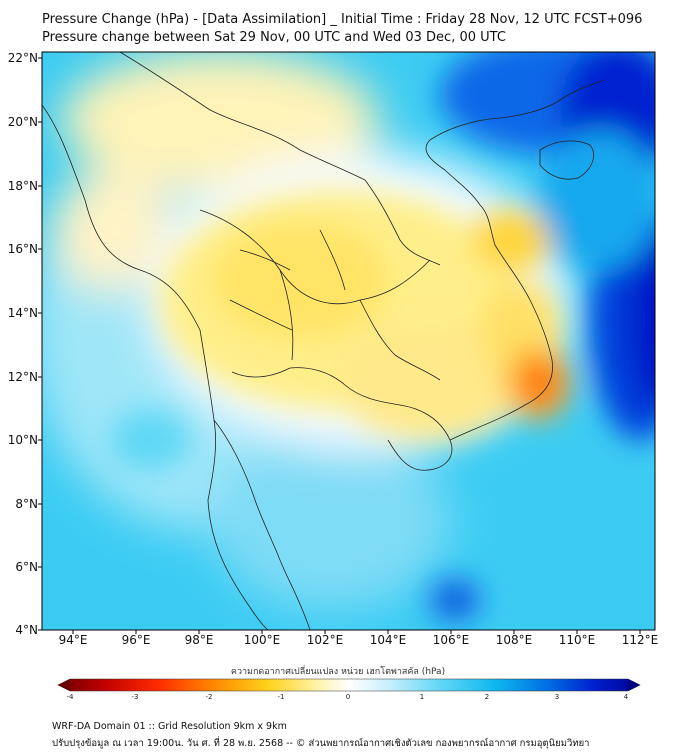 Image resolution: width=676 pixels, height=756 pixels. What do you see at coordinates (22, 313) in the screenshot?
I see `lat-label: 14°N` at bounding box center [22, 313].